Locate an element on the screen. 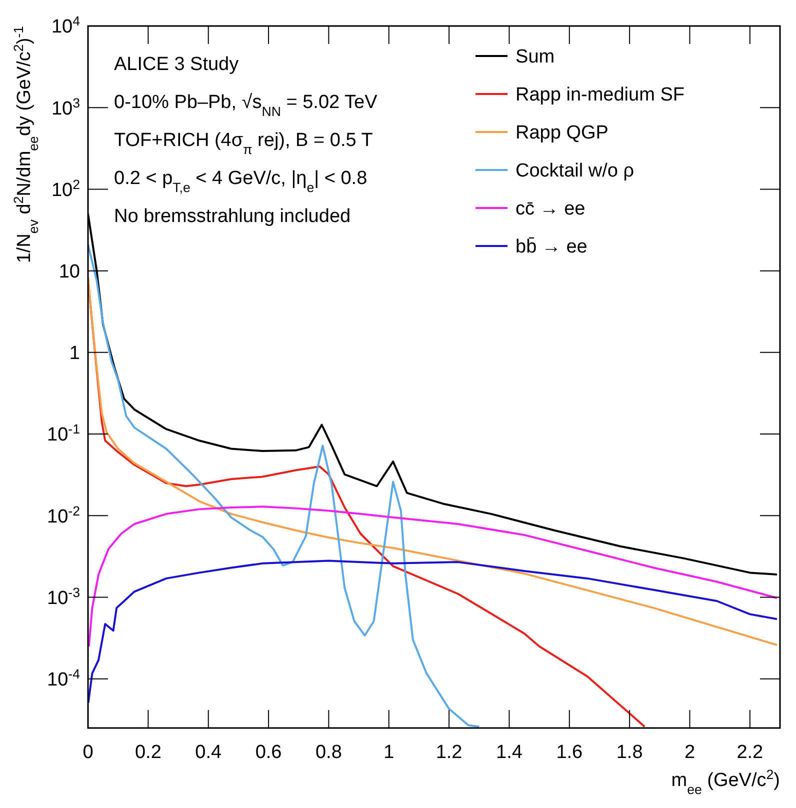 This screenshot has width=796, height=808. y-tick-label: 10$^{-2}$ is located at coordinates (63, 515).